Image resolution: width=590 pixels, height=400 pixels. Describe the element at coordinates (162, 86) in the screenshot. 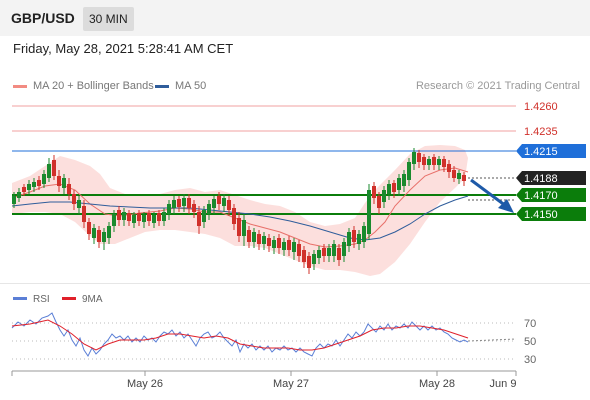

I see `ma50-swatch` at that location.